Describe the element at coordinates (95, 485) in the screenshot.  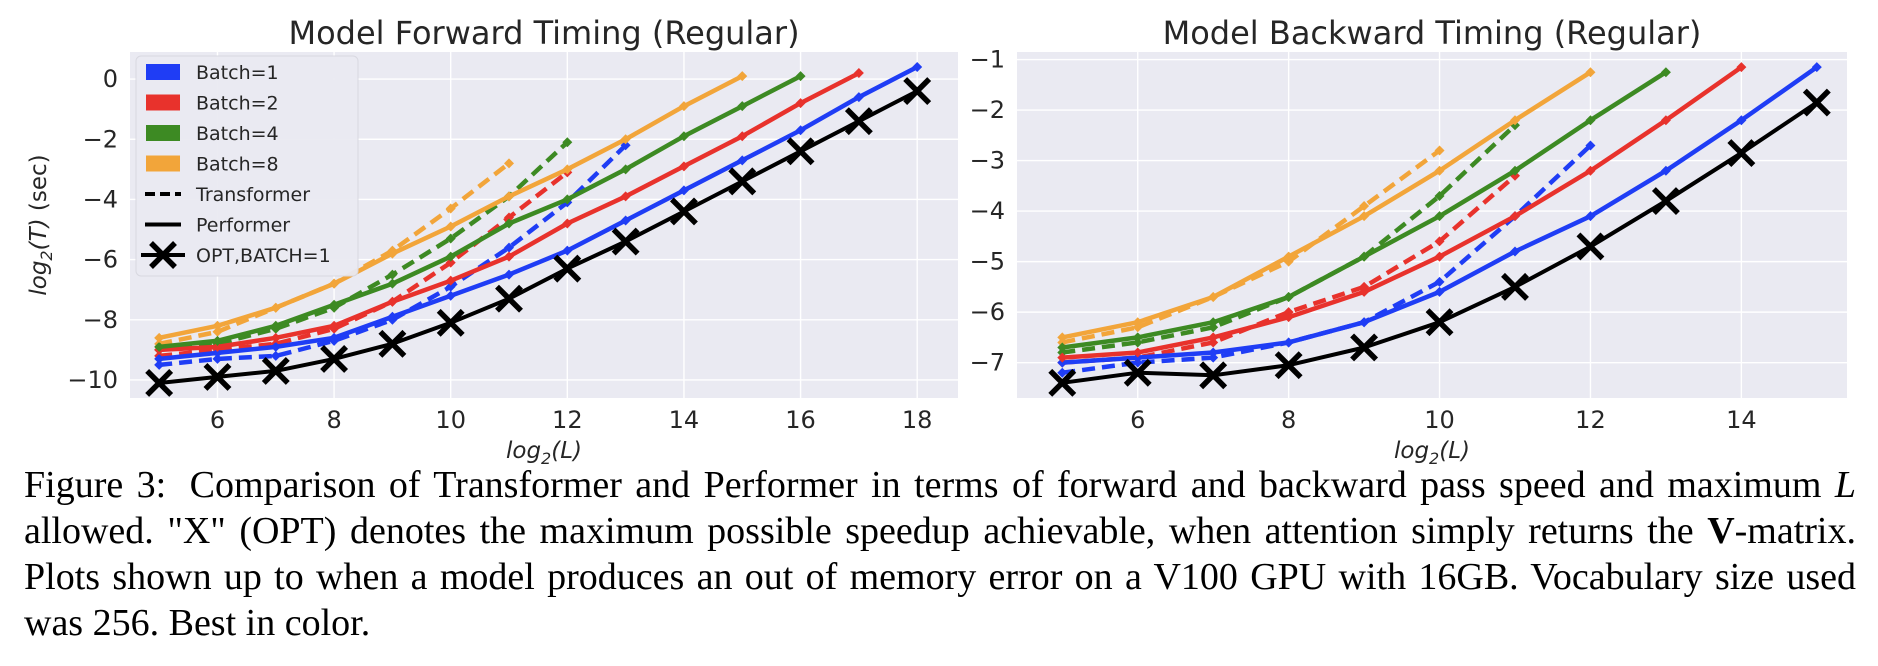
I see `figure-label: Figure 3:` at that location.